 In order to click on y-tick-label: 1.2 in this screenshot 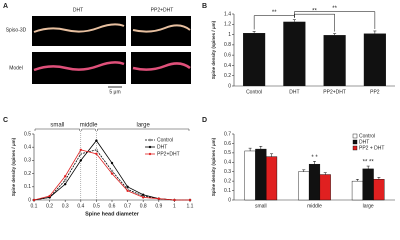, I will do `click(227, 25)`.